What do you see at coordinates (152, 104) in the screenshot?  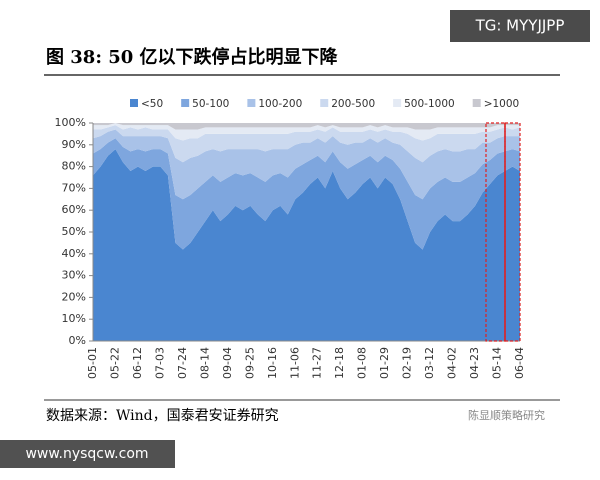 I see `legend-label: <50` at bounding box center [152, 104].